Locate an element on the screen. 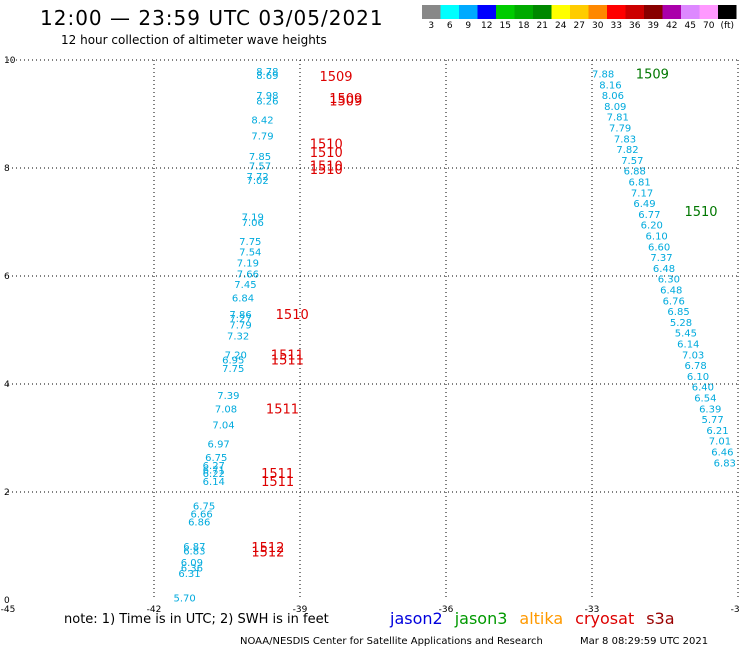 The height and width of the screenshot is (650, 740). color-scale-label: 24 is located at coordinates (561, 26).